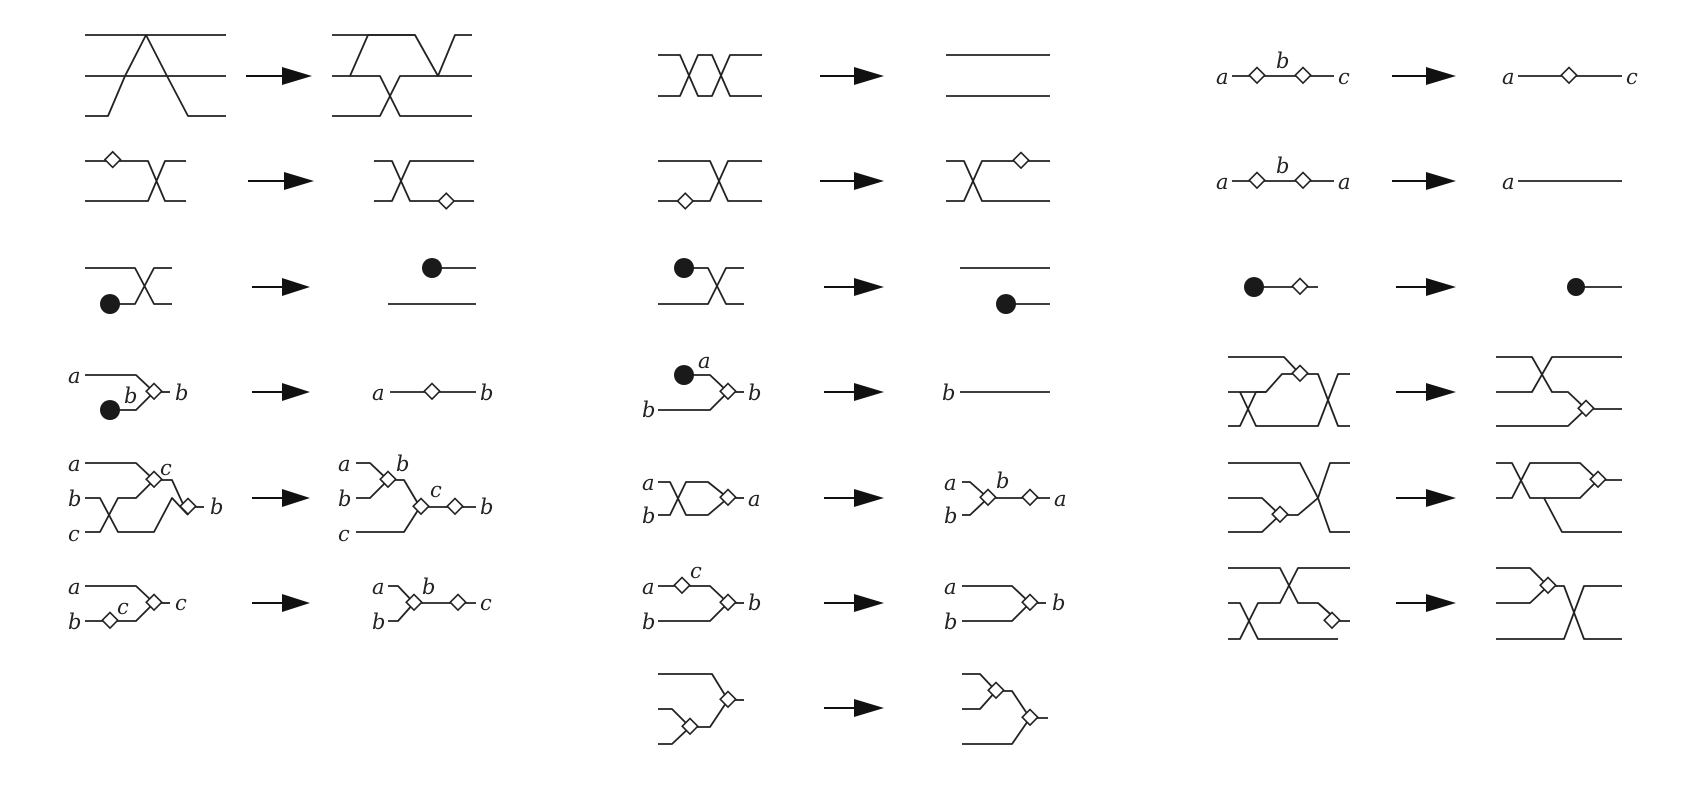 This screenshot has width=1696, height=796. What do you see at coordinates (701, 596) in the screenshot?
I see `rule-col2-row6-lhs: a c b b` at bounding box center [701, 596].